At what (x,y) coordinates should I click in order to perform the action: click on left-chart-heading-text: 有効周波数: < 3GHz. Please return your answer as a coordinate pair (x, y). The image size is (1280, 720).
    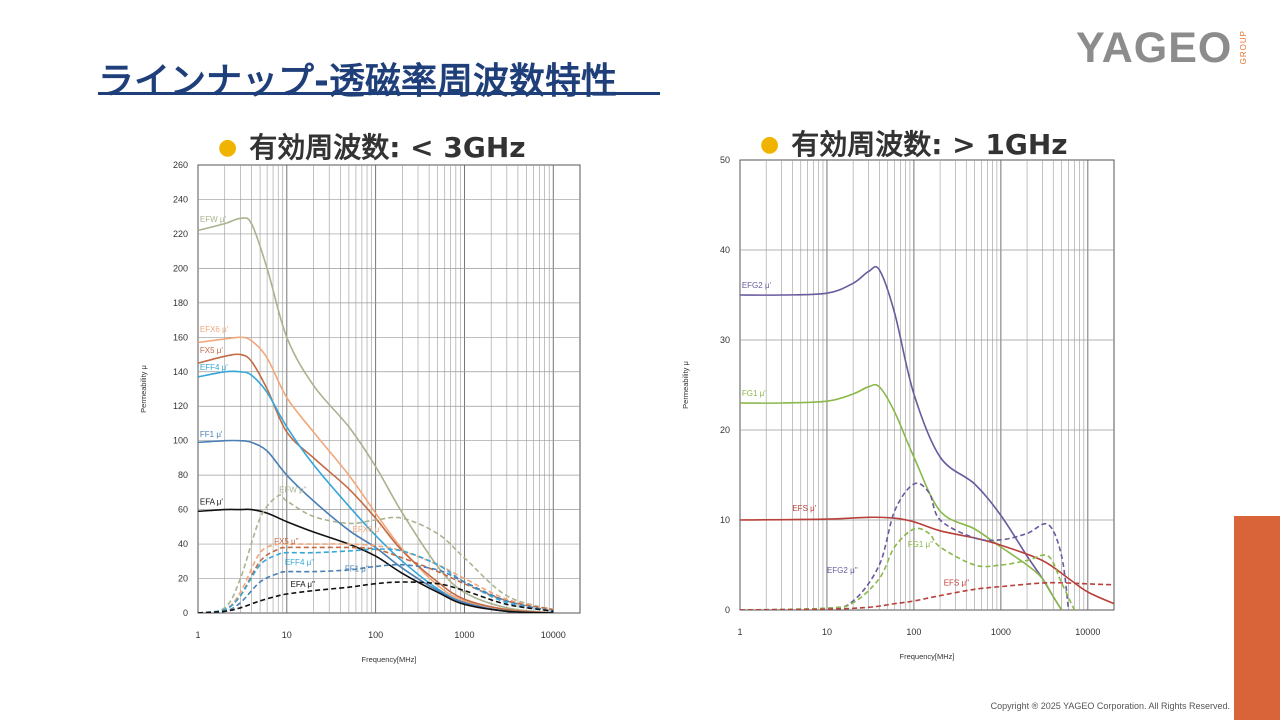
    Looking at the image, I should click on (387, 147).